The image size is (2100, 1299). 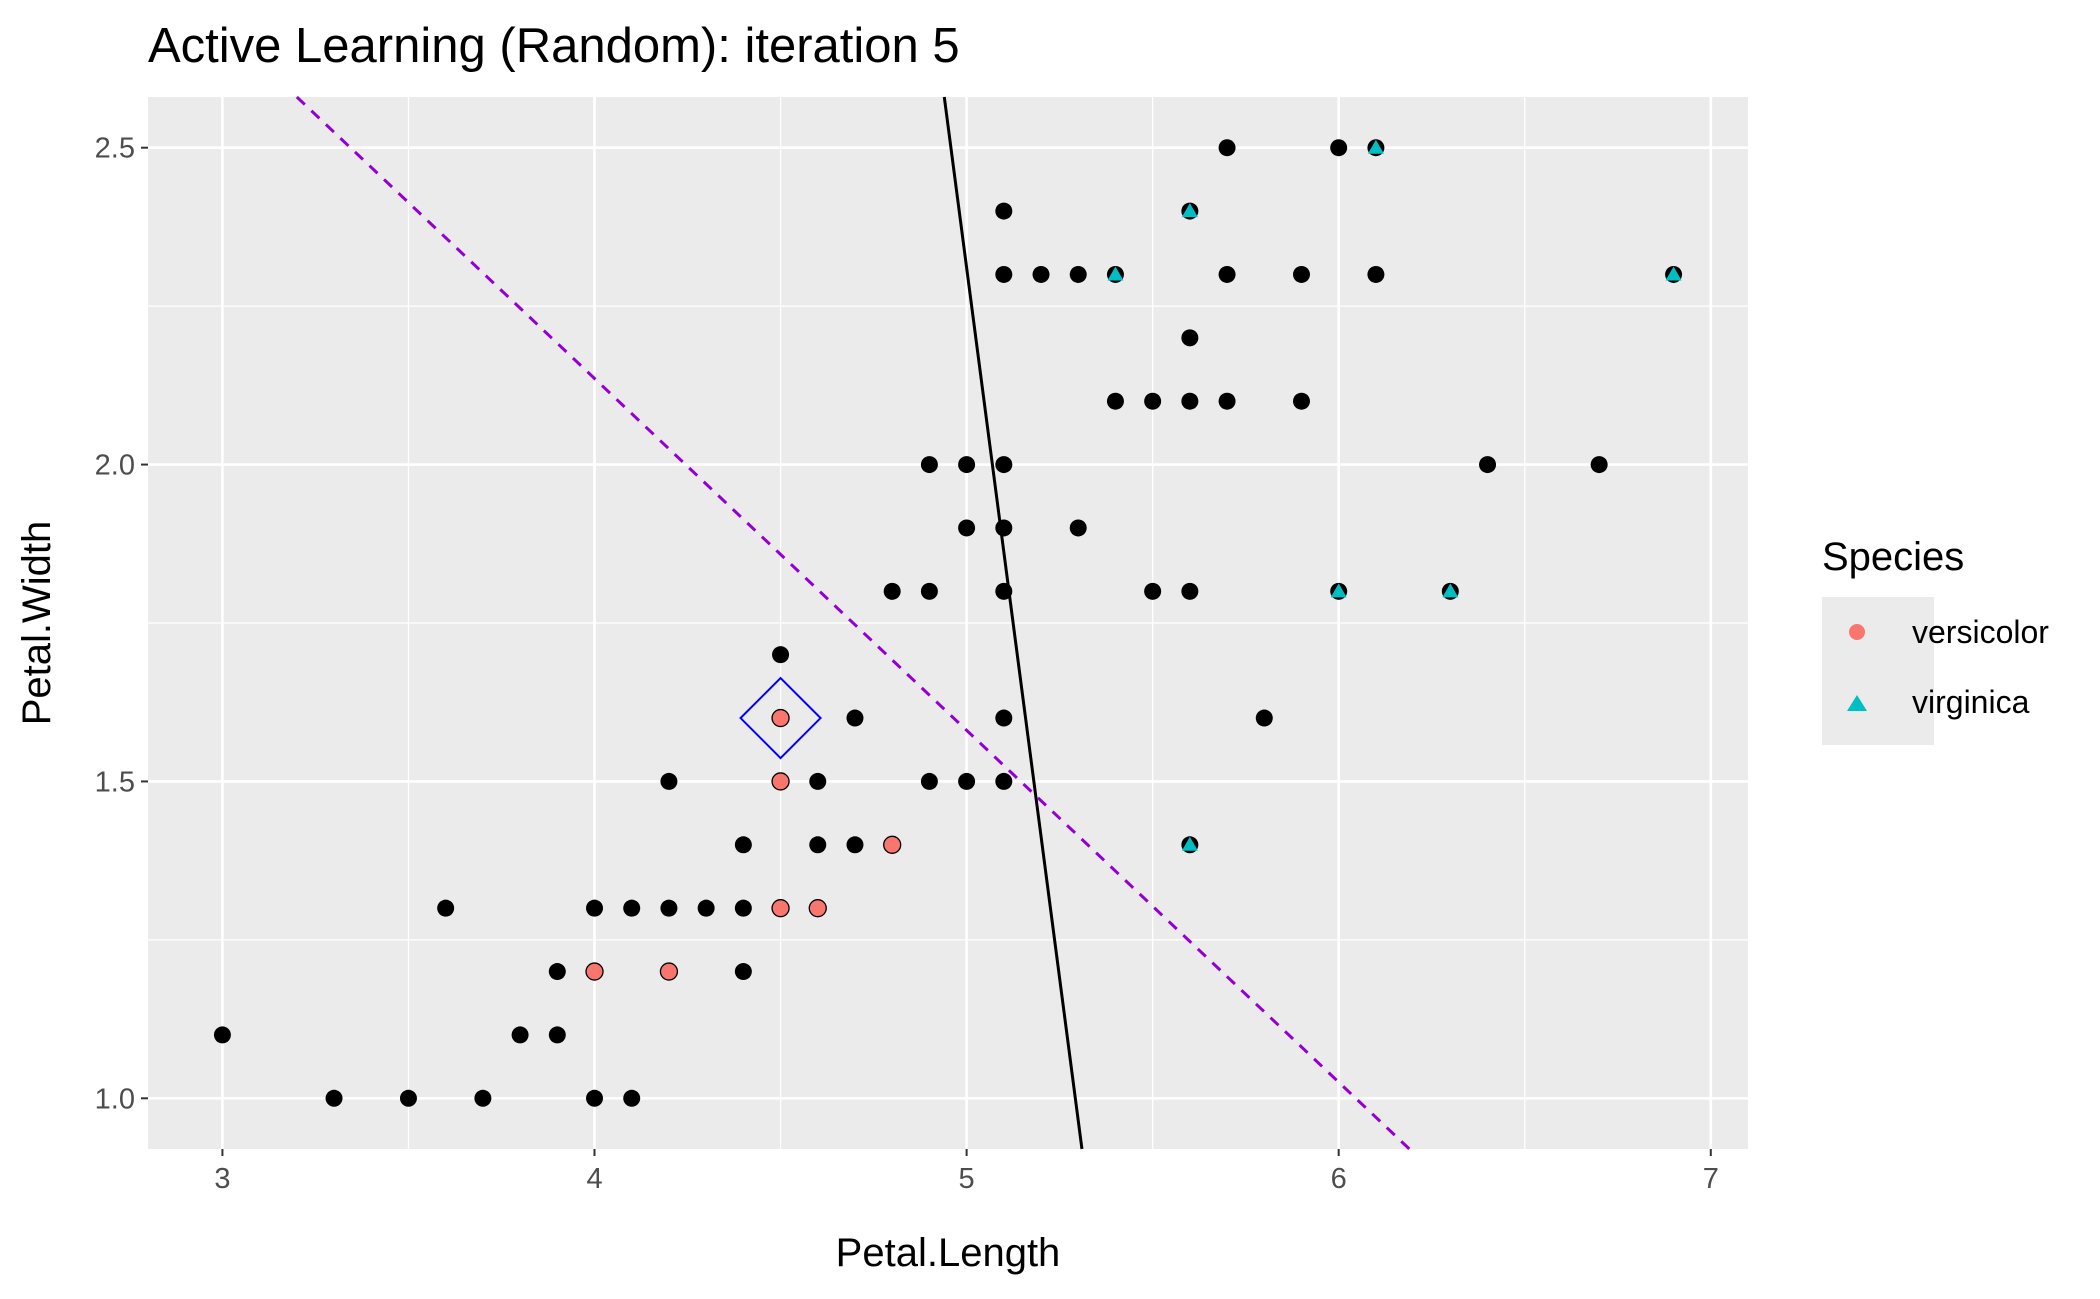 What do you see at coordinates (1878, 671) in the screenshot?
I see `legend-key-bg` at bounding box center [1878, 671].